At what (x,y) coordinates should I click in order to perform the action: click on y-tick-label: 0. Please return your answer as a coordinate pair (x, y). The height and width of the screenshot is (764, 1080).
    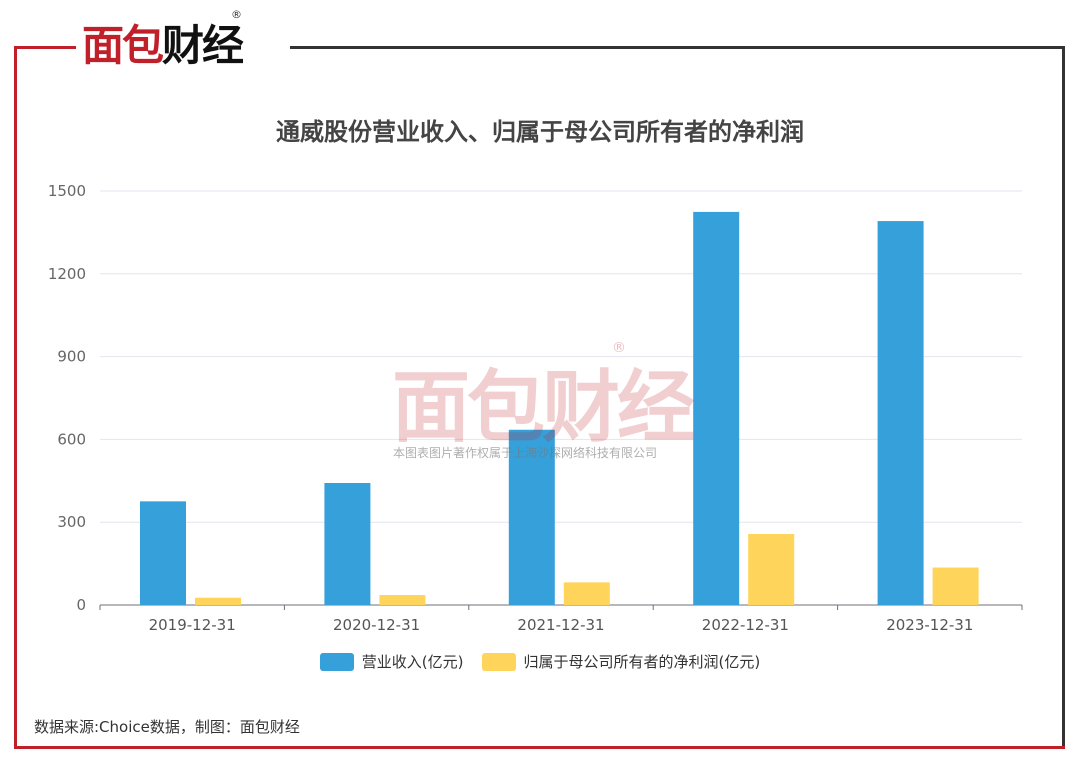
    Looking at the image, I should click on (81, 605).